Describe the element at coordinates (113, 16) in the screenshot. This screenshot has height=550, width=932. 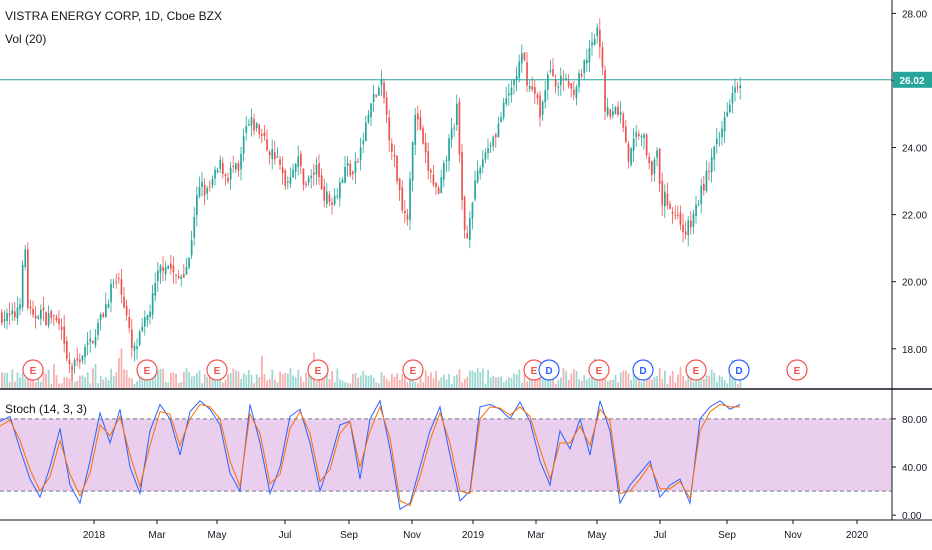
I see `symbol-title: VISTRA ENERGY CORP, 1D, Cboe BZX` at that location.